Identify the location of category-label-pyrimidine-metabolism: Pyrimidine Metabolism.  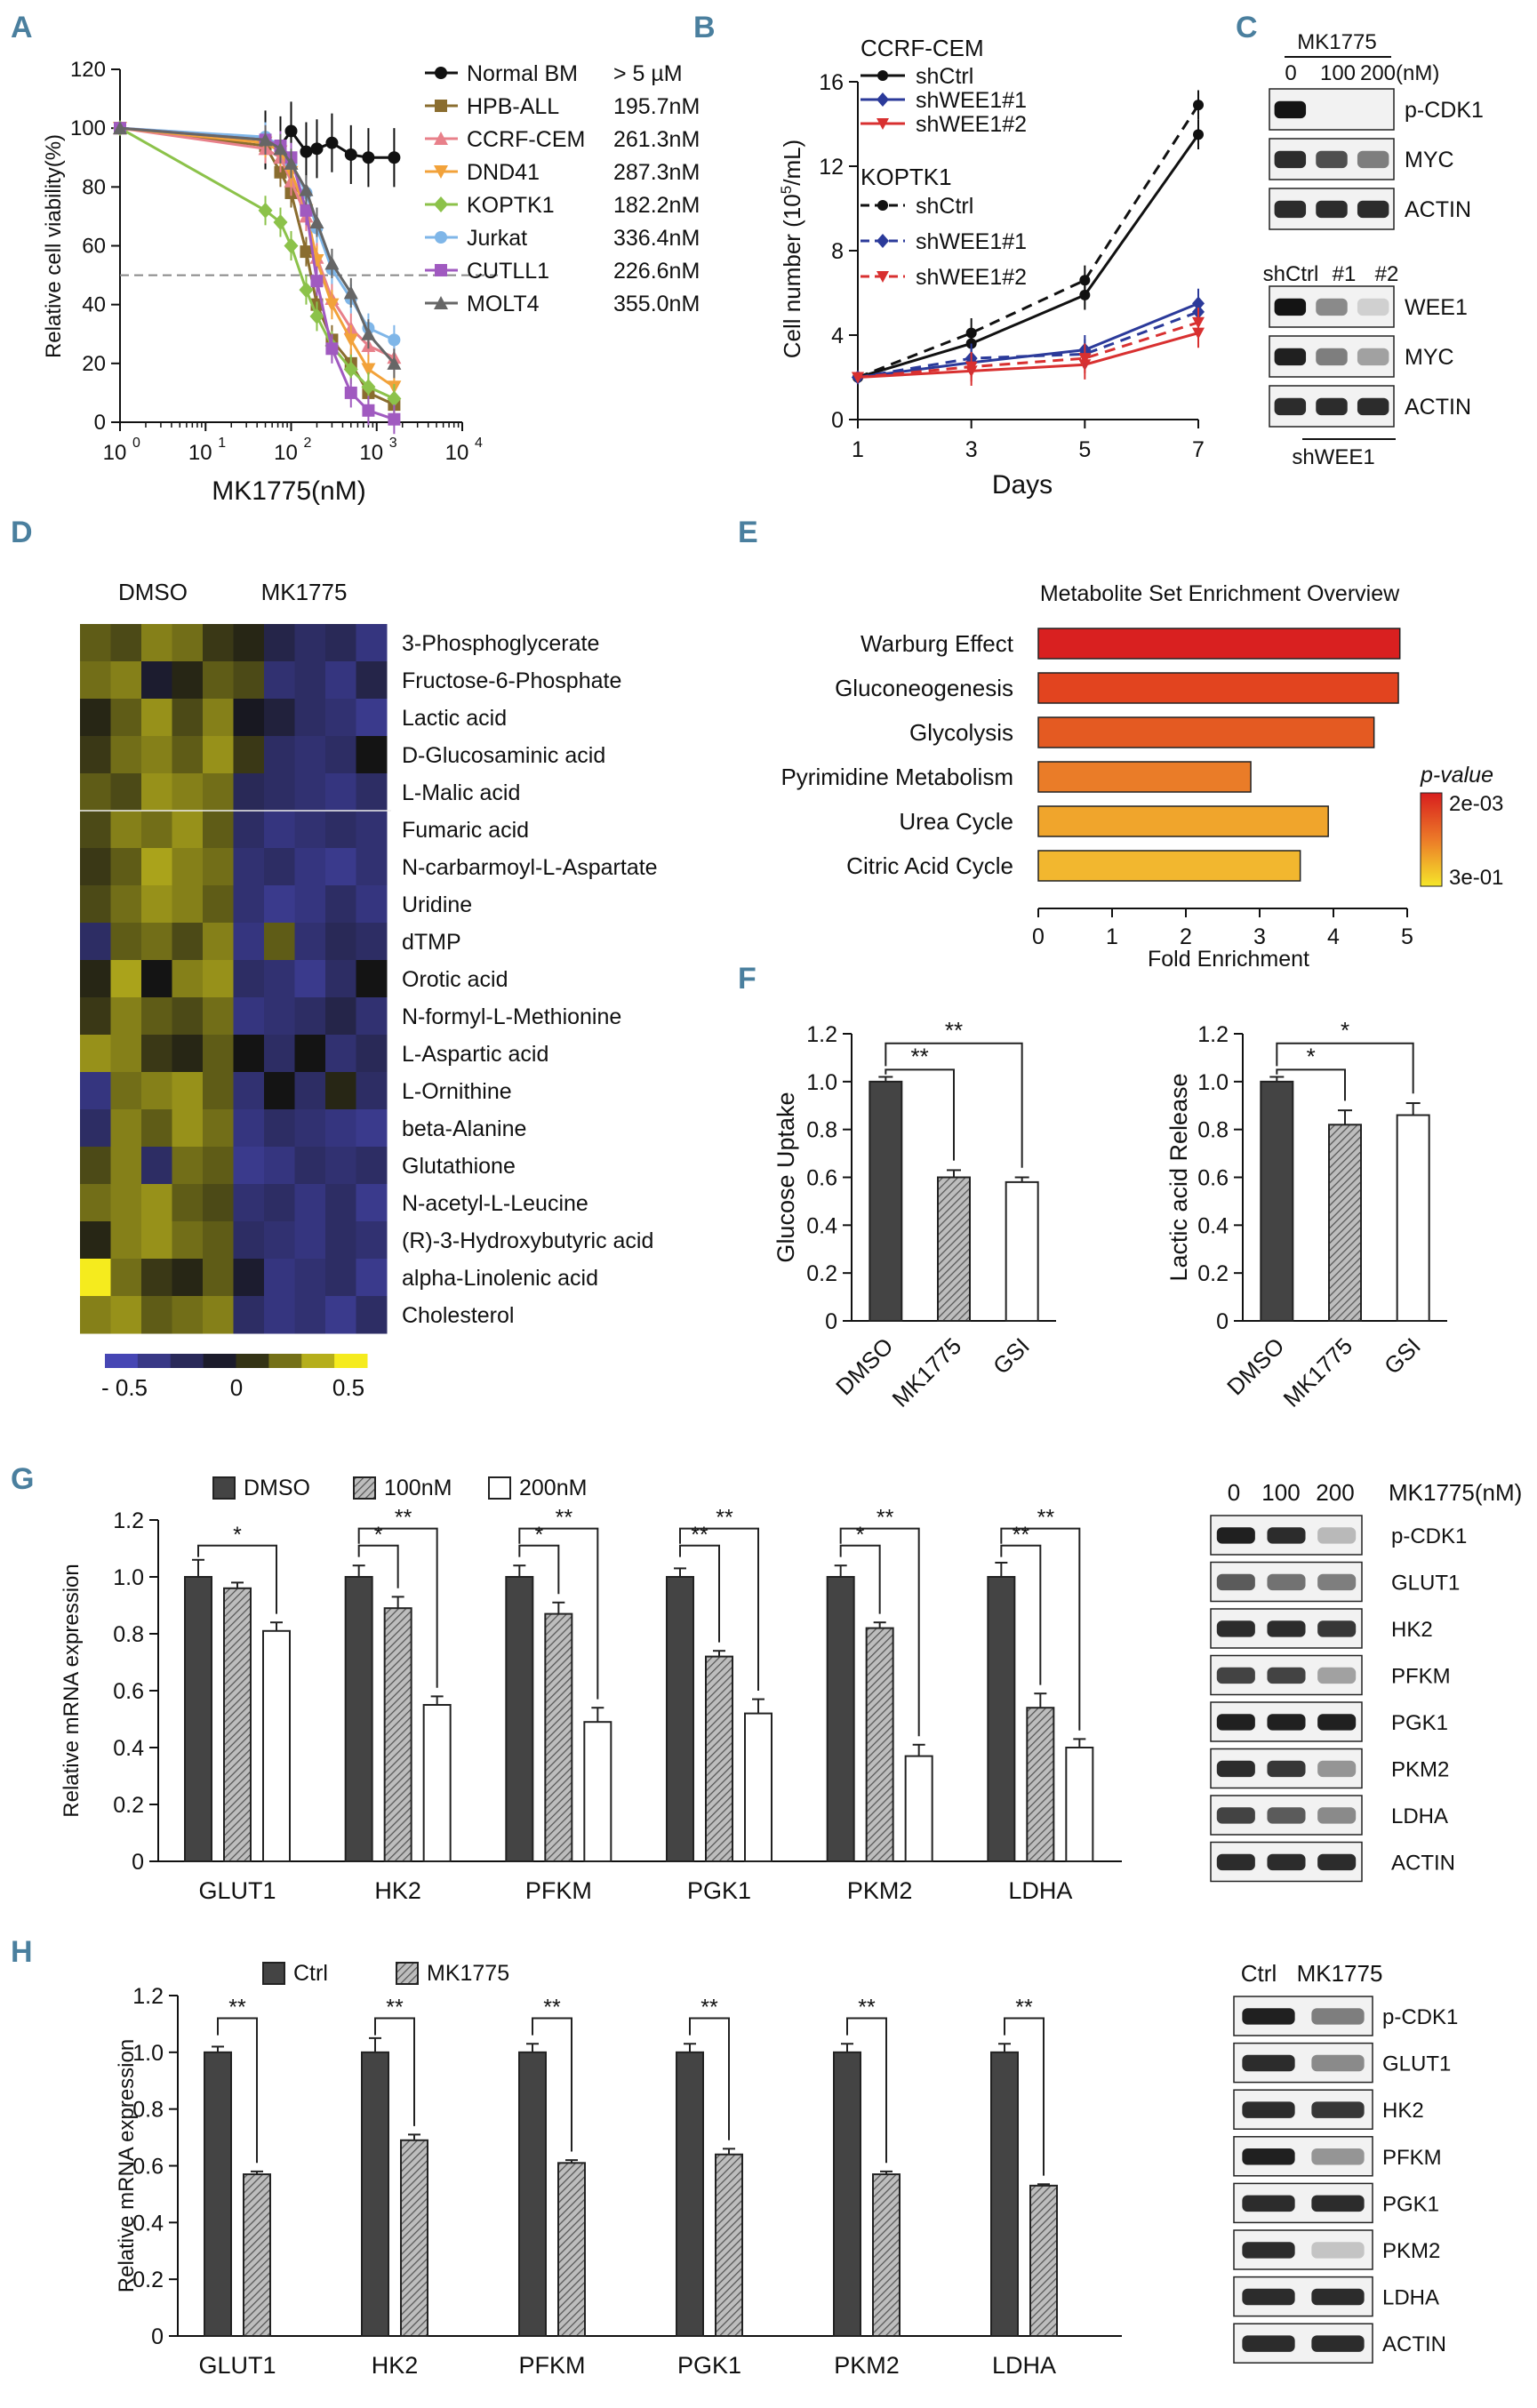
(897, 777).